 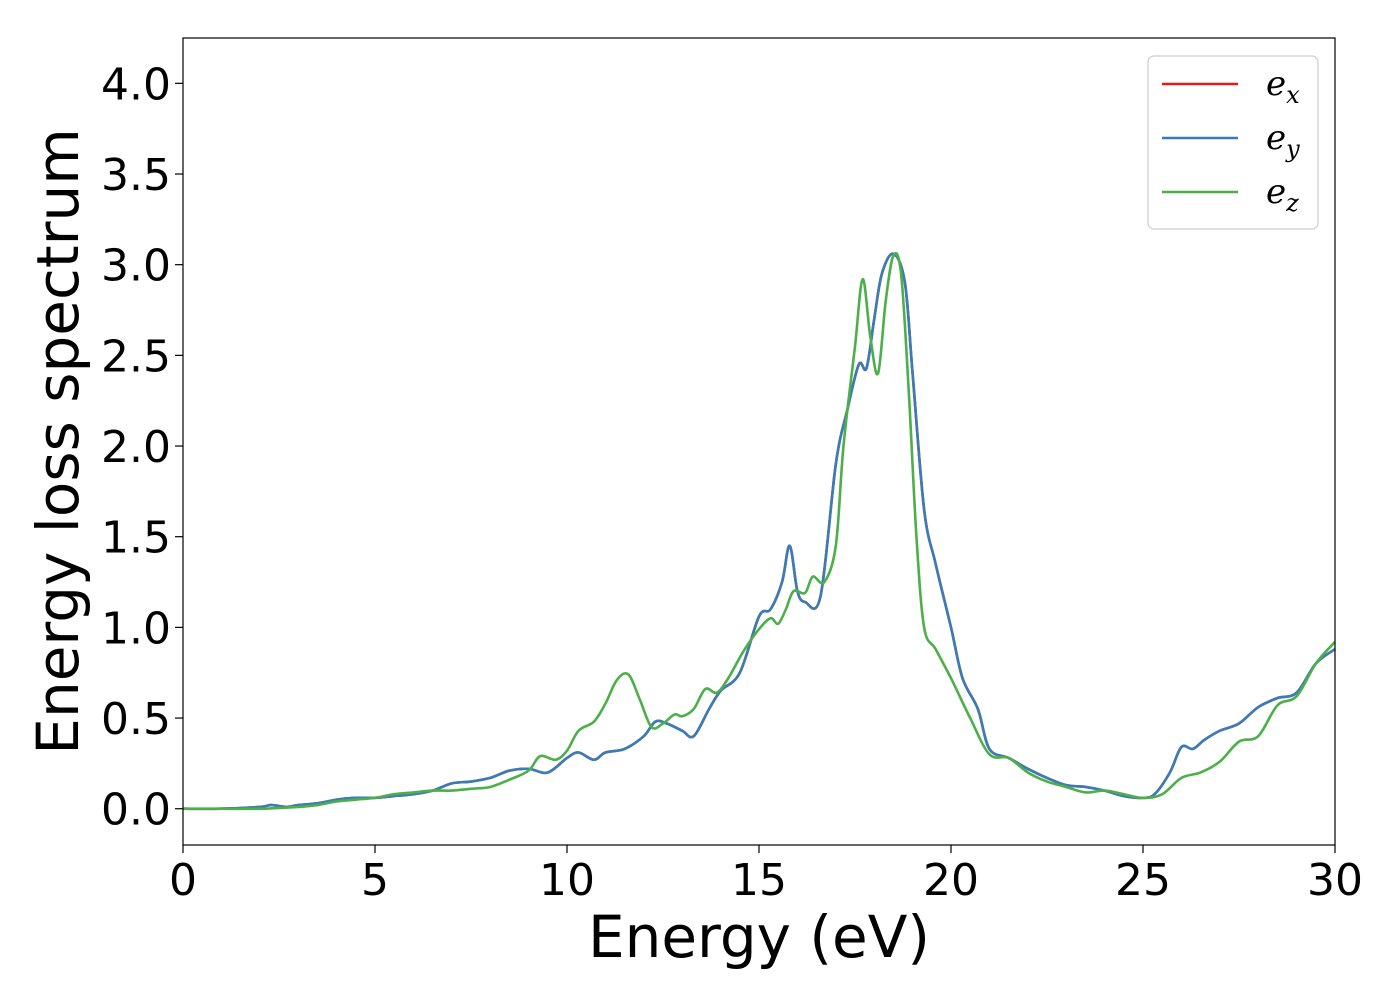 I want to click on legend-box, so click(x=1233, y=142).